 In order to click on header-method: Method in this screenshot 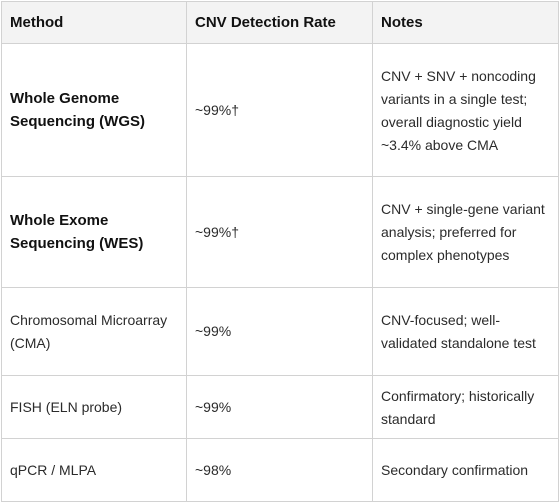, I will do `click(94, 22)`.